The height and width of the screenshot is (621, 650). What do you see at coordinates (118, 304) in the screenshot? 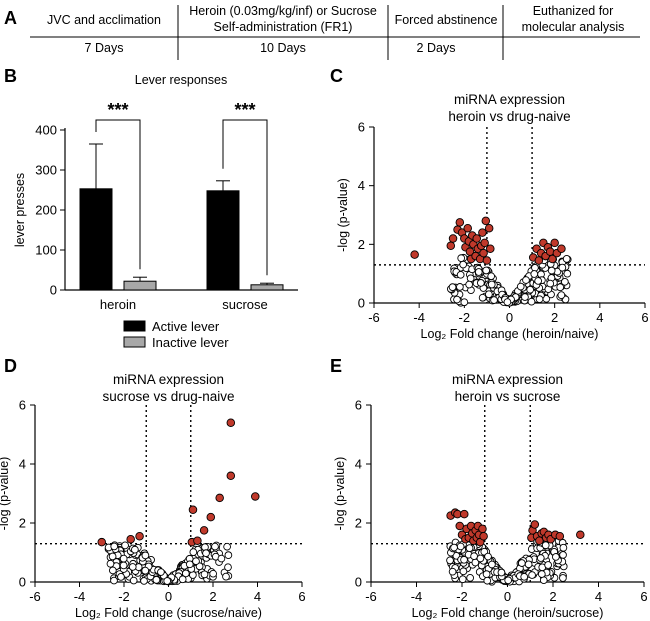
I see `x-tick-label: heroin` at bounding box center [118, 304].